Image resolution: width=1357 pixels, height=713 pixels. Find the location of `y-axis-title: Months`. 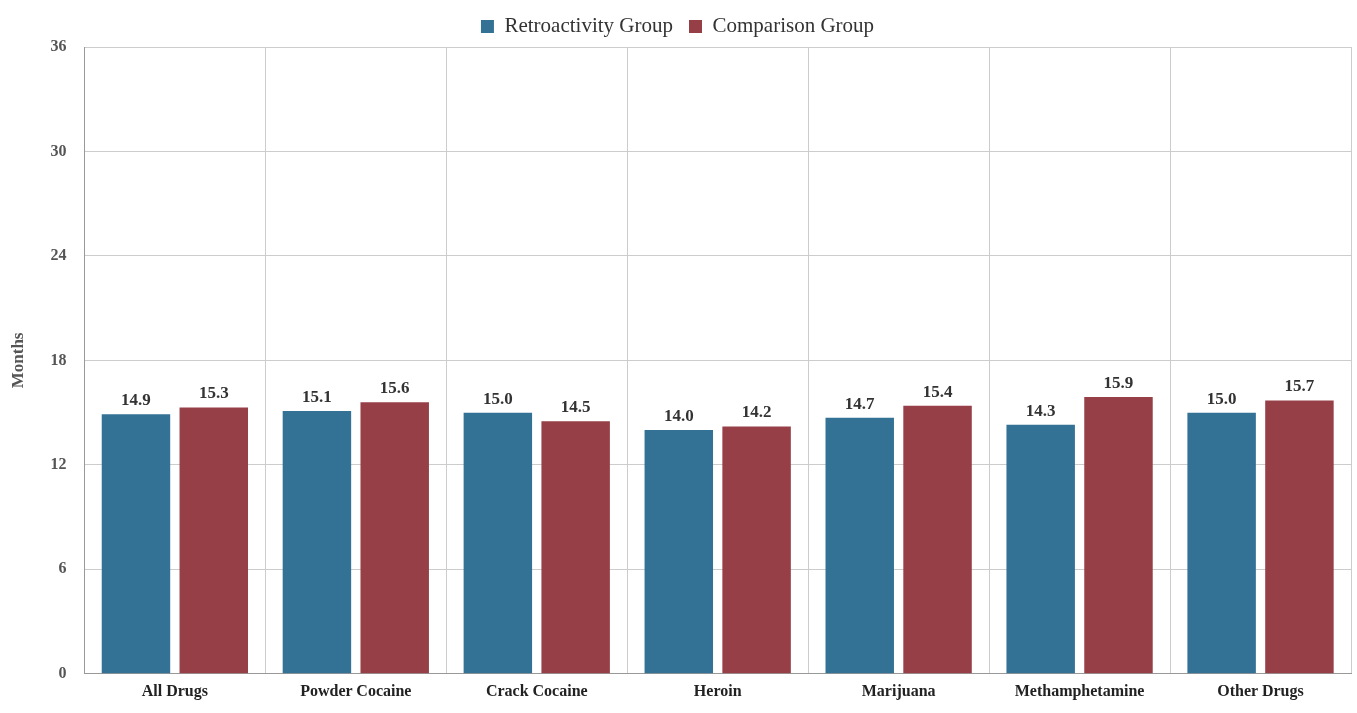

y-axis-title: Months is located at coordinates (17, 360).